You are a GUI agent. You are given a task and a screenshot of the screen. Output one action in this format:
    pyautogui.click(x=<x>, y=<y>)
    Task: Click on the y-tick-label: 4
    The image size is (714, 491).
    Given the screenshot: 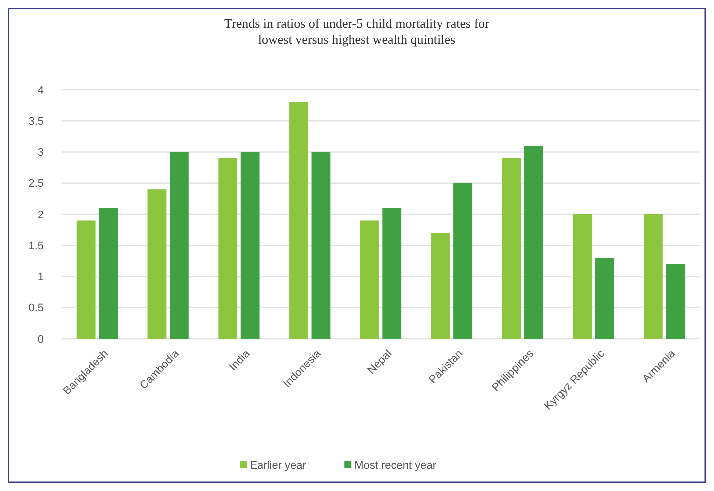 What is the action you would take?
    pyautogui.click(x=41, y=90)
    